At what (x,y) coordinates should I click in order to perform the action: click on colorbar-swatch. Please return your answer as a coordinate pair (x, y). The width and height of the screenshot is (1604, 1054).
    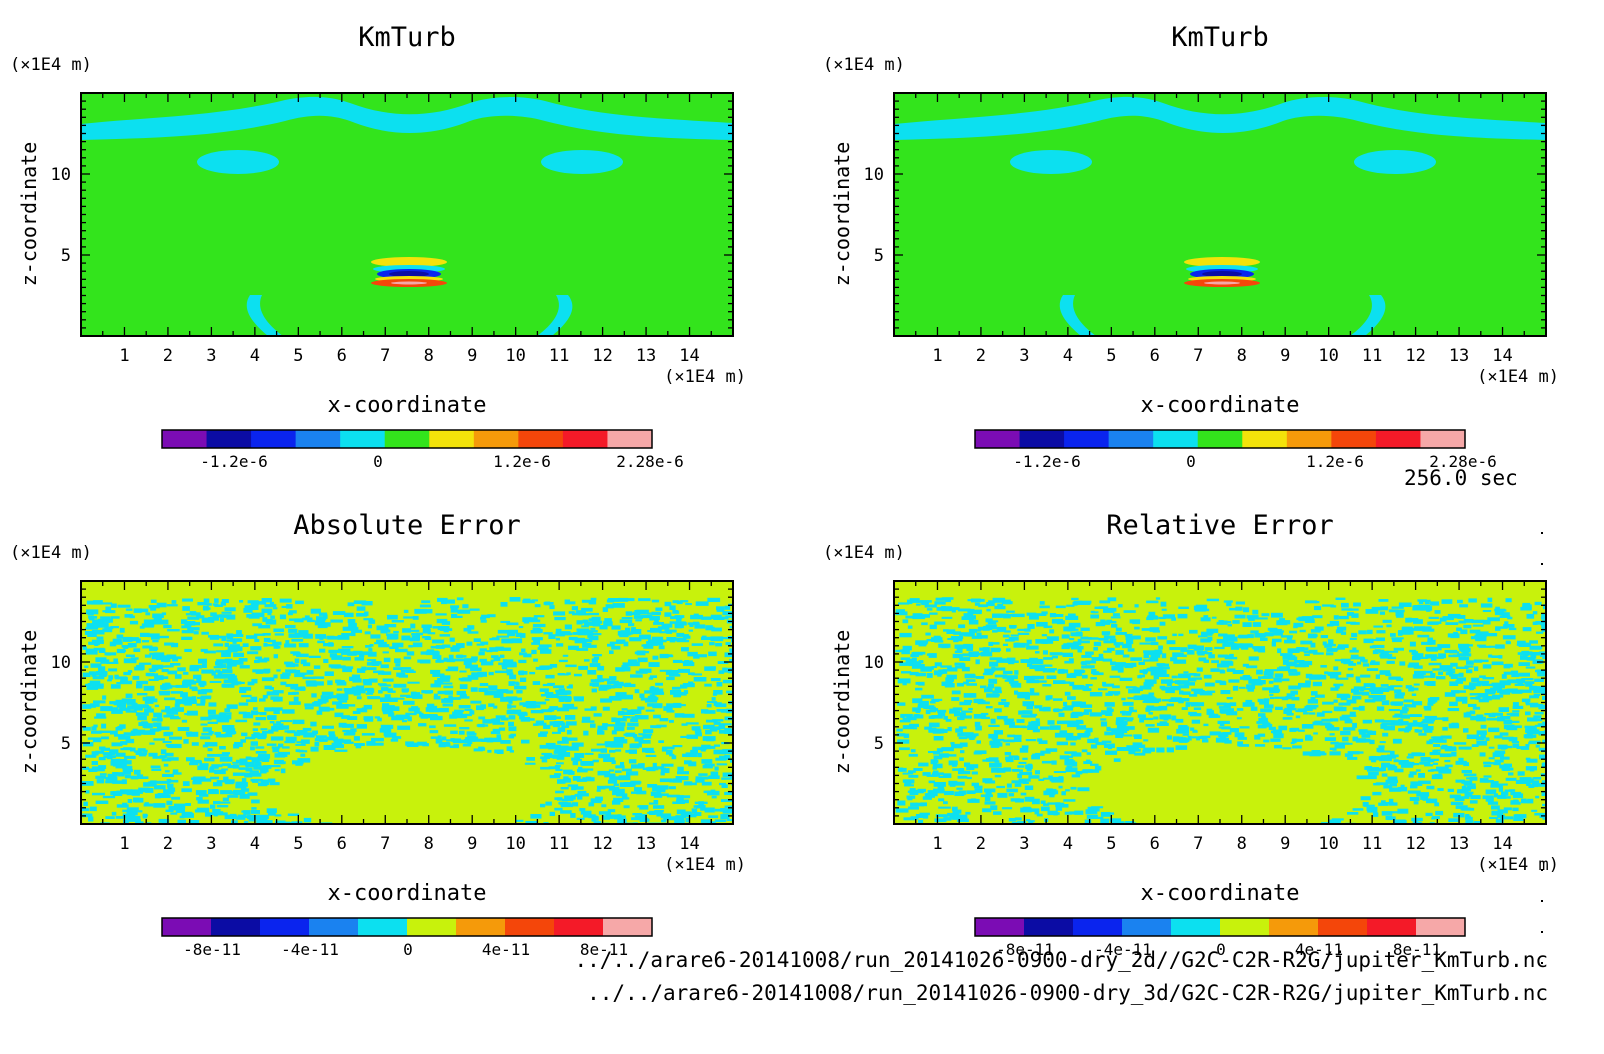
    Looking at the image, I should click on (1042, 439).